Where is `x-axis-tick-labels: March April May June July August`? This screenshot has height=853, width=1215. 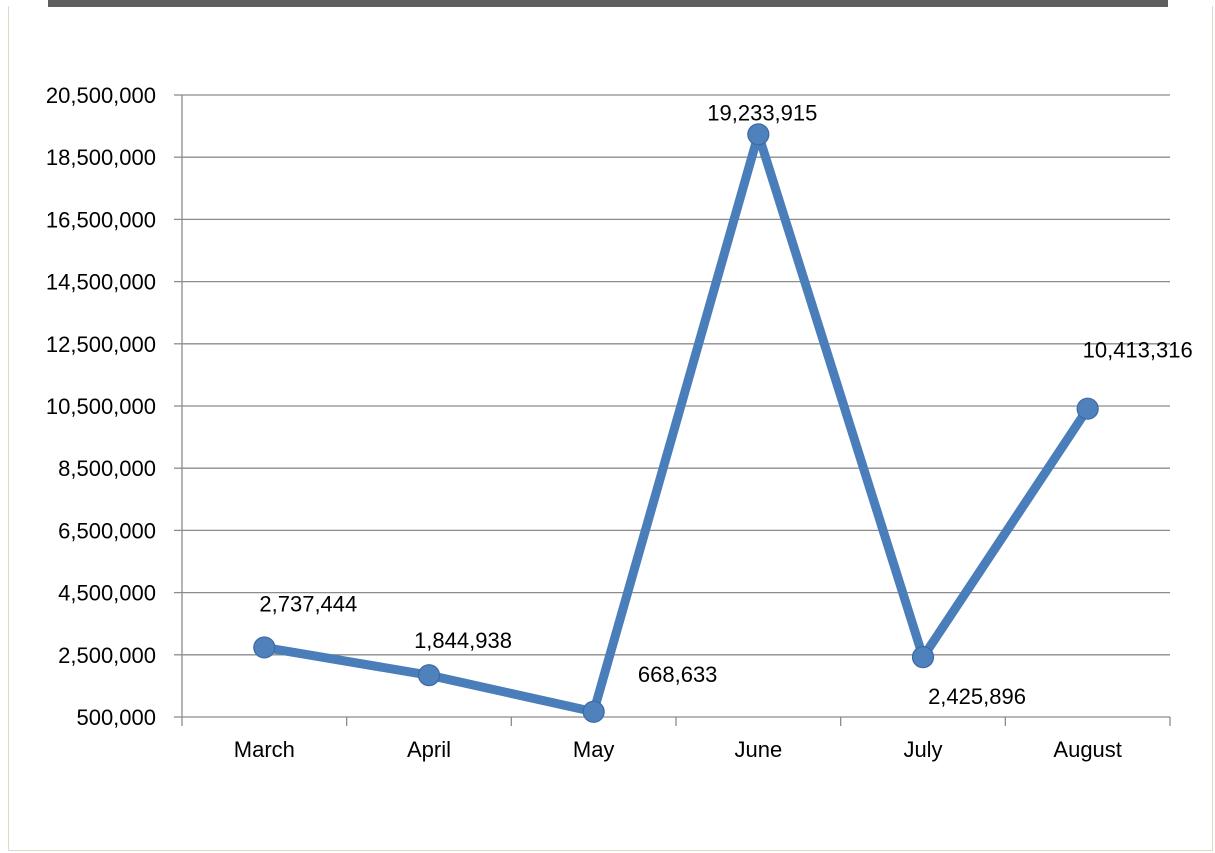
x-axis-tick-labels: March April May June July August is located at coordinates (678, 749).